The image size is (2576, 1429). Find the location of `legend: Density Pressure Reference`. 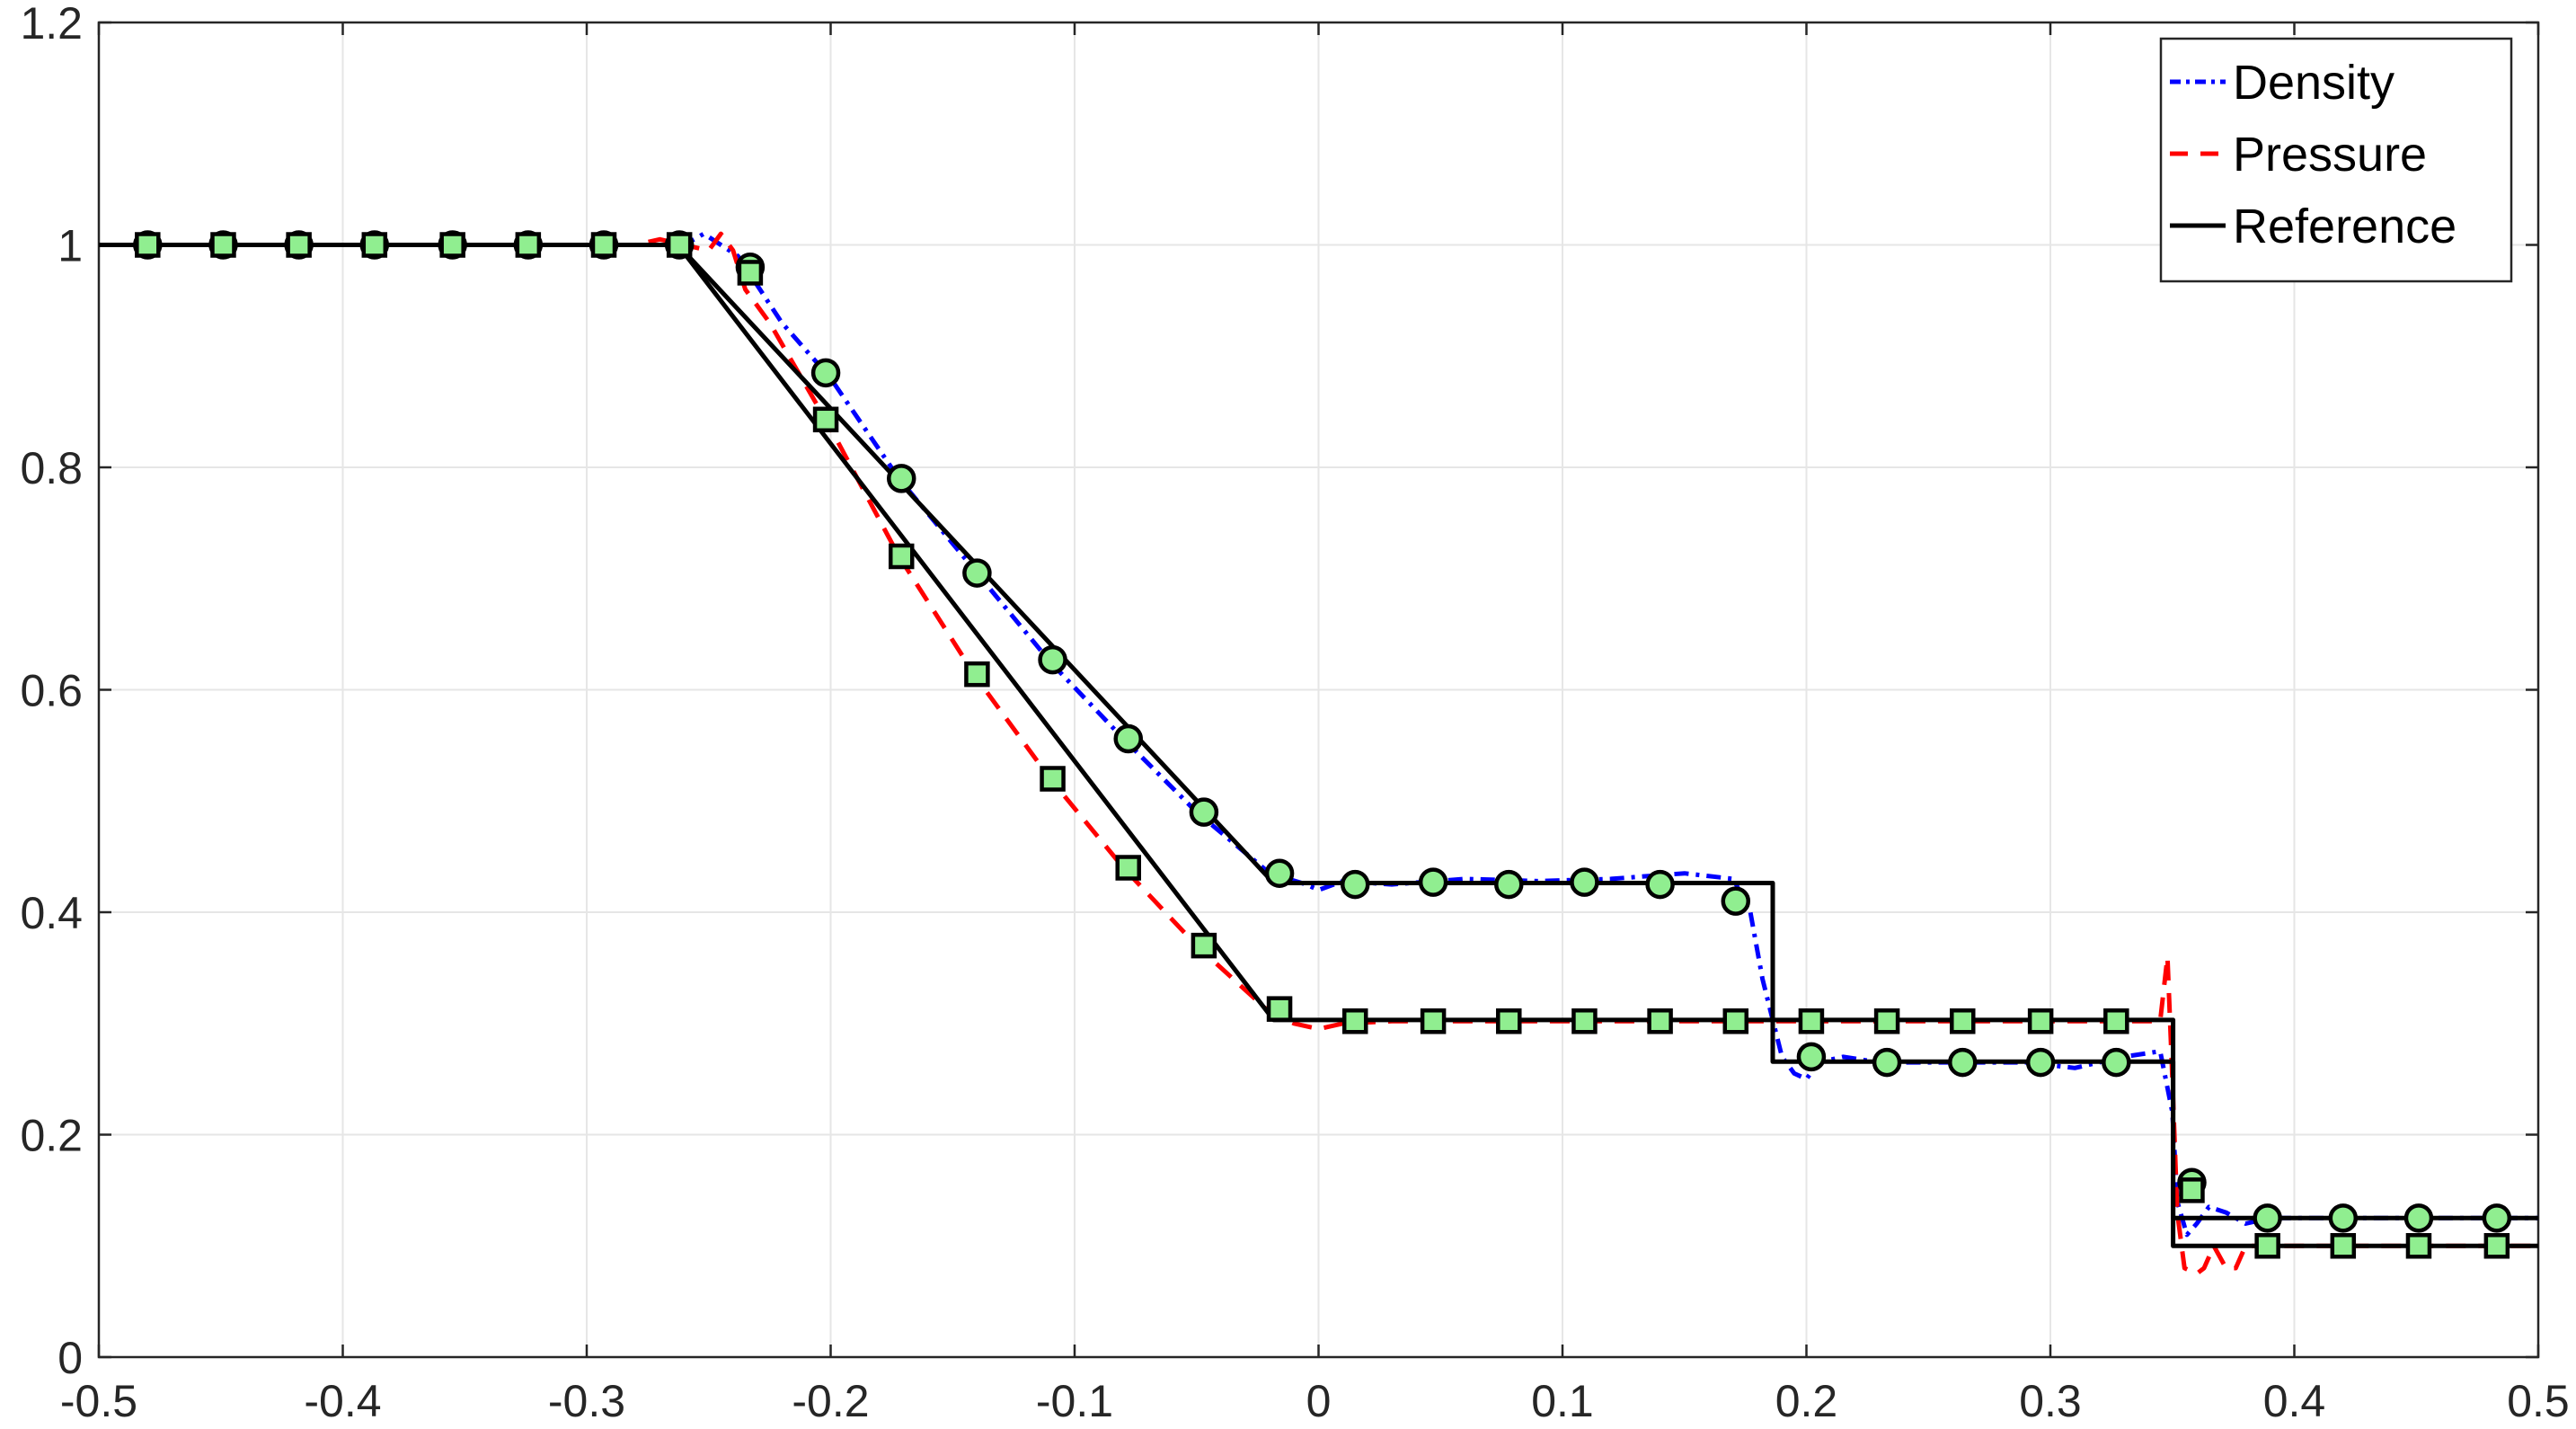

legend: Density Pressure Reference is located at coordinates (2336, 160).